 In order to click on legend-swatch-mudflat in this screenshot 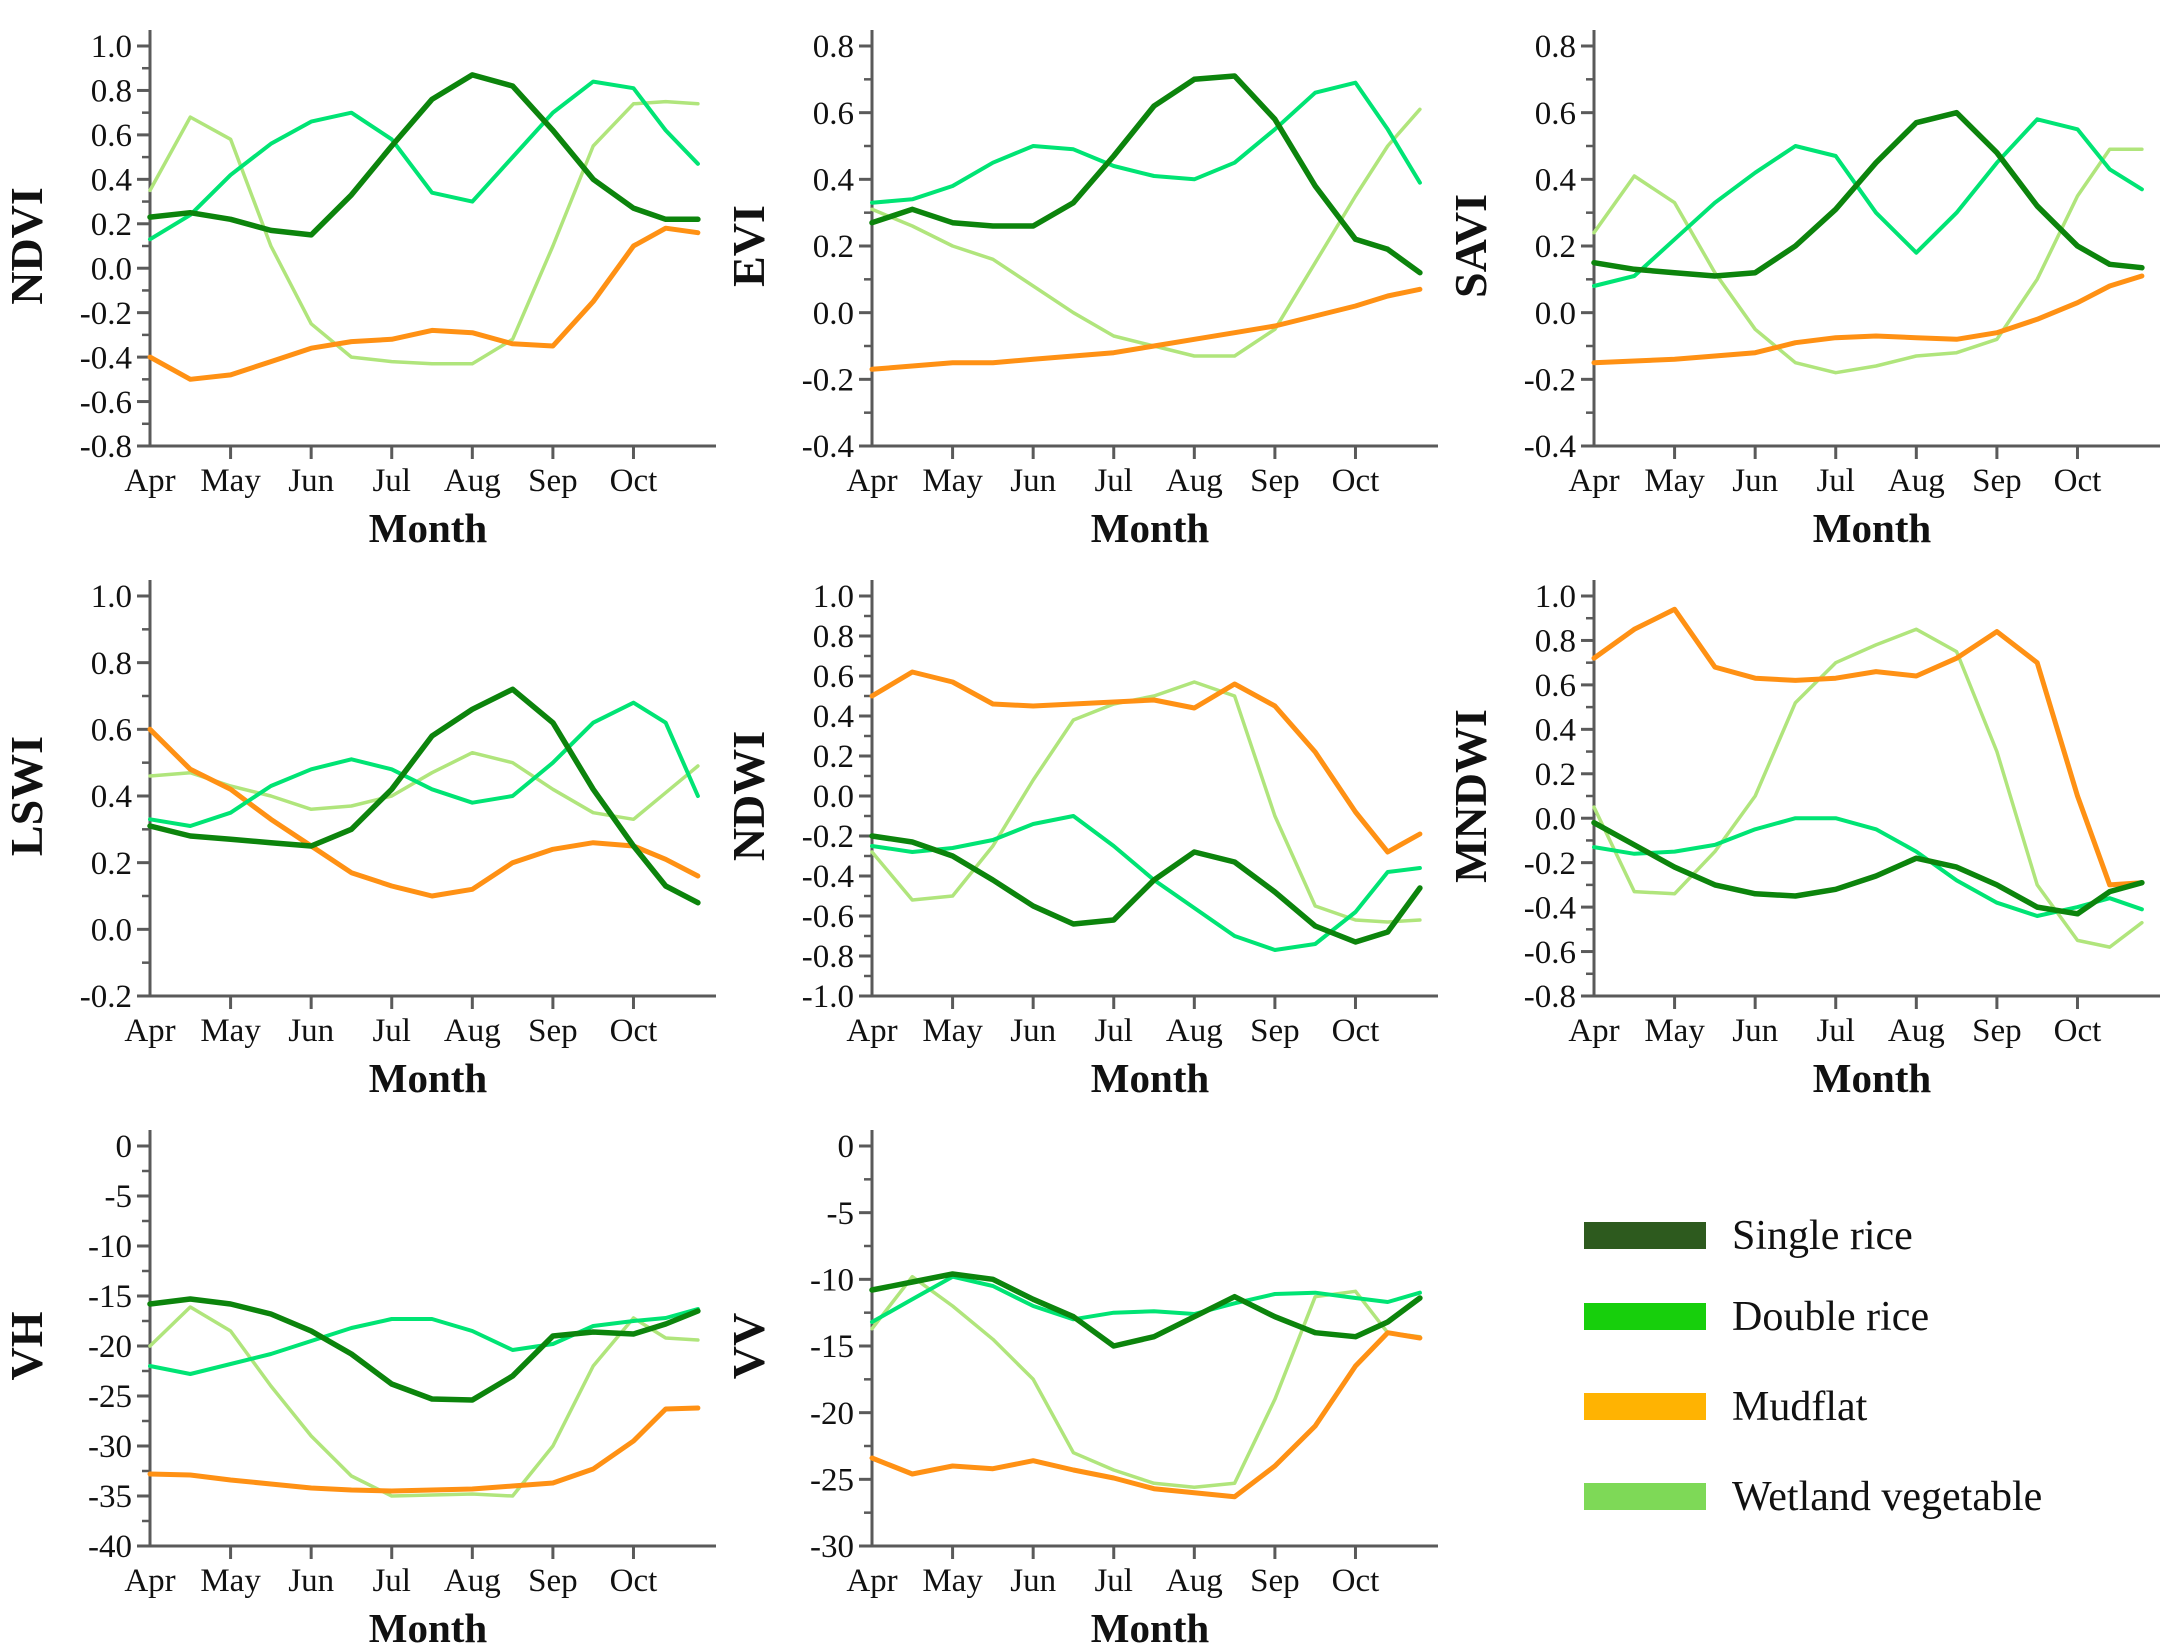, I will do `click(1645, 1406)`.